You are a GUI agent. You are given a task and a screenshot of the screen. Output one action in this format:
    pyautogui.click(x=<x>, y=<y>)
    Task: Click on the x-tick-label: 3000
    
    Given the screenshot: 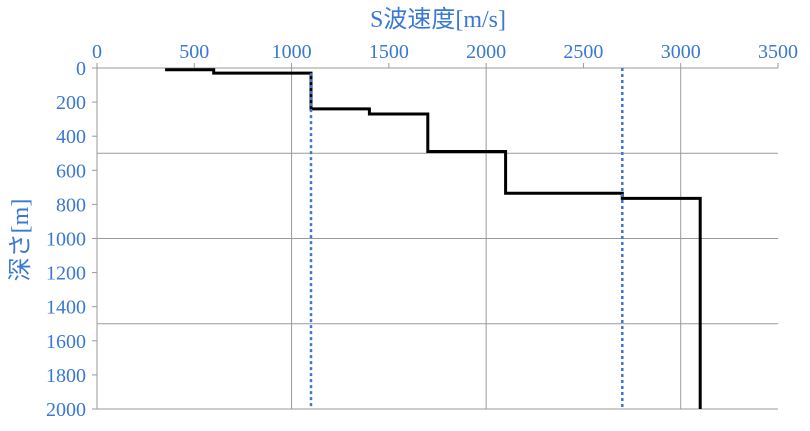 What is the action you would take?
    pyautogui.click(x=681, y=52)
    